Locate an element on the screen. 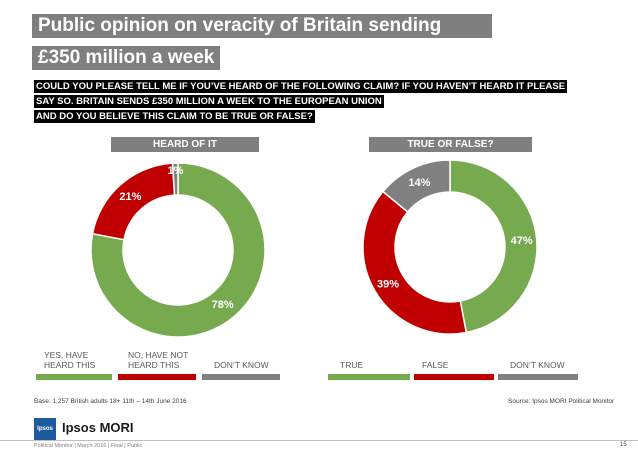 Image resolution: width=638 pixels, height=452 pixels. legend-label-dont-know-2: DON’T KNOW is located at coordinates (537, 365).